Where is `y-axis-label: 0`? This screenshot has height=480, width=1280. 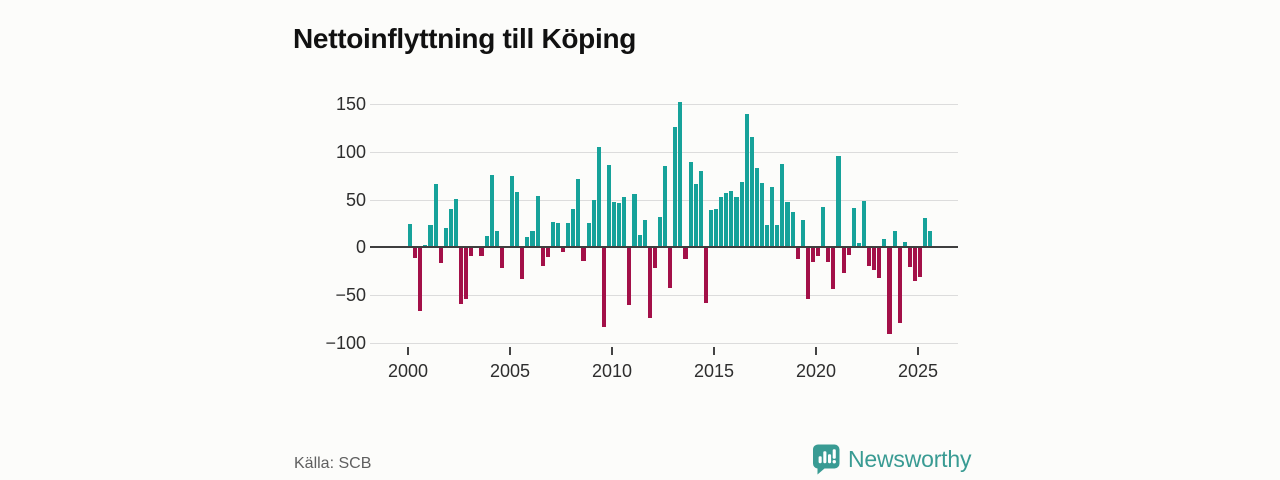 y-axis-label: 0 is located at coordinates (360, 247).